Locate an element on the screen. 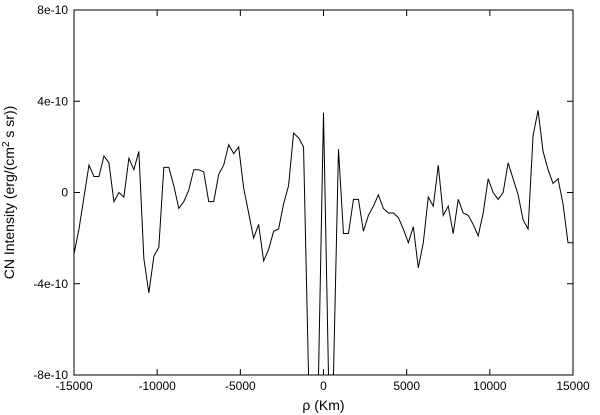 This screenshot has width=600, height=415. x-tick-label: -5000 is located at coordinates (240, 386).